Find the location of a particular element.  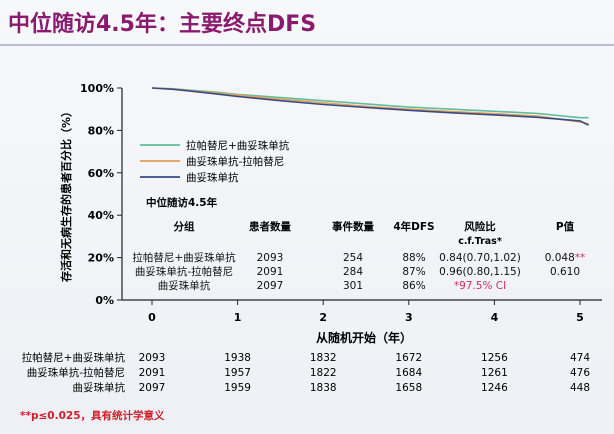

at-risk-value: 476 is located at coordinates (580, 373).